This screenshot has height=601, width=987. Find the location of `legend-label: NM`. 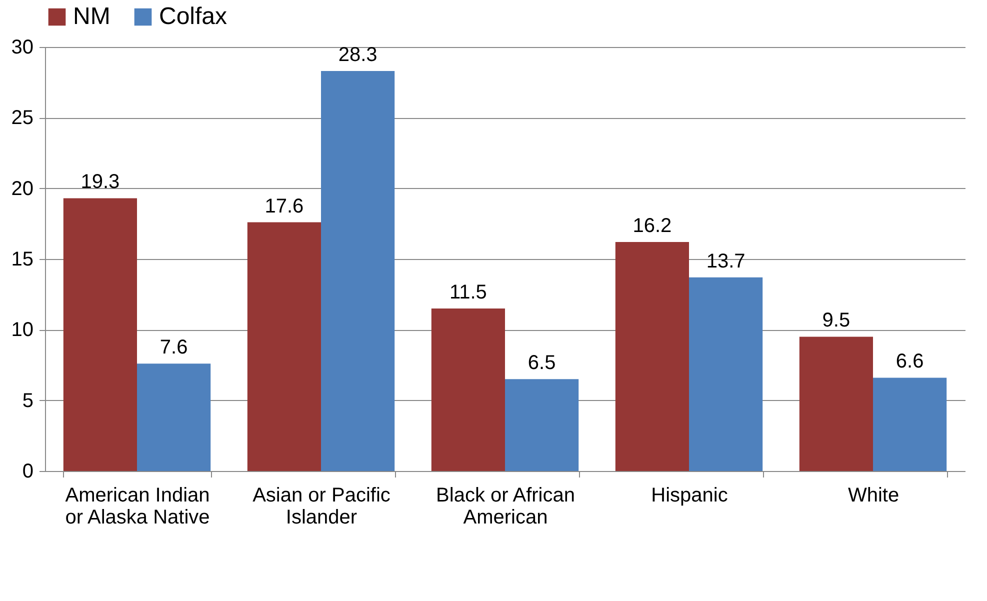

legend-label: NM is located at coordinates (91, 16).